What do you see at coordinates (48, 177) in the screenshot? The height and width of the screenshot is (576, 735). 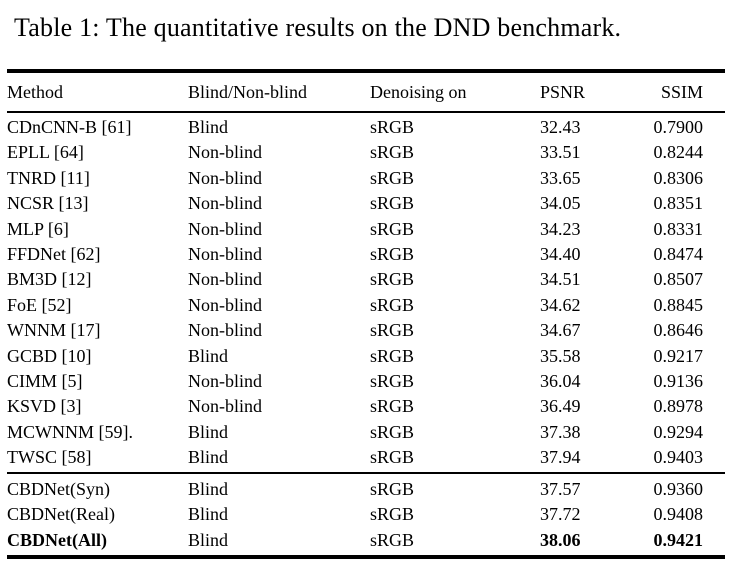 I see `cell-method: TNRD [11]` at bounding box center [48, 177].